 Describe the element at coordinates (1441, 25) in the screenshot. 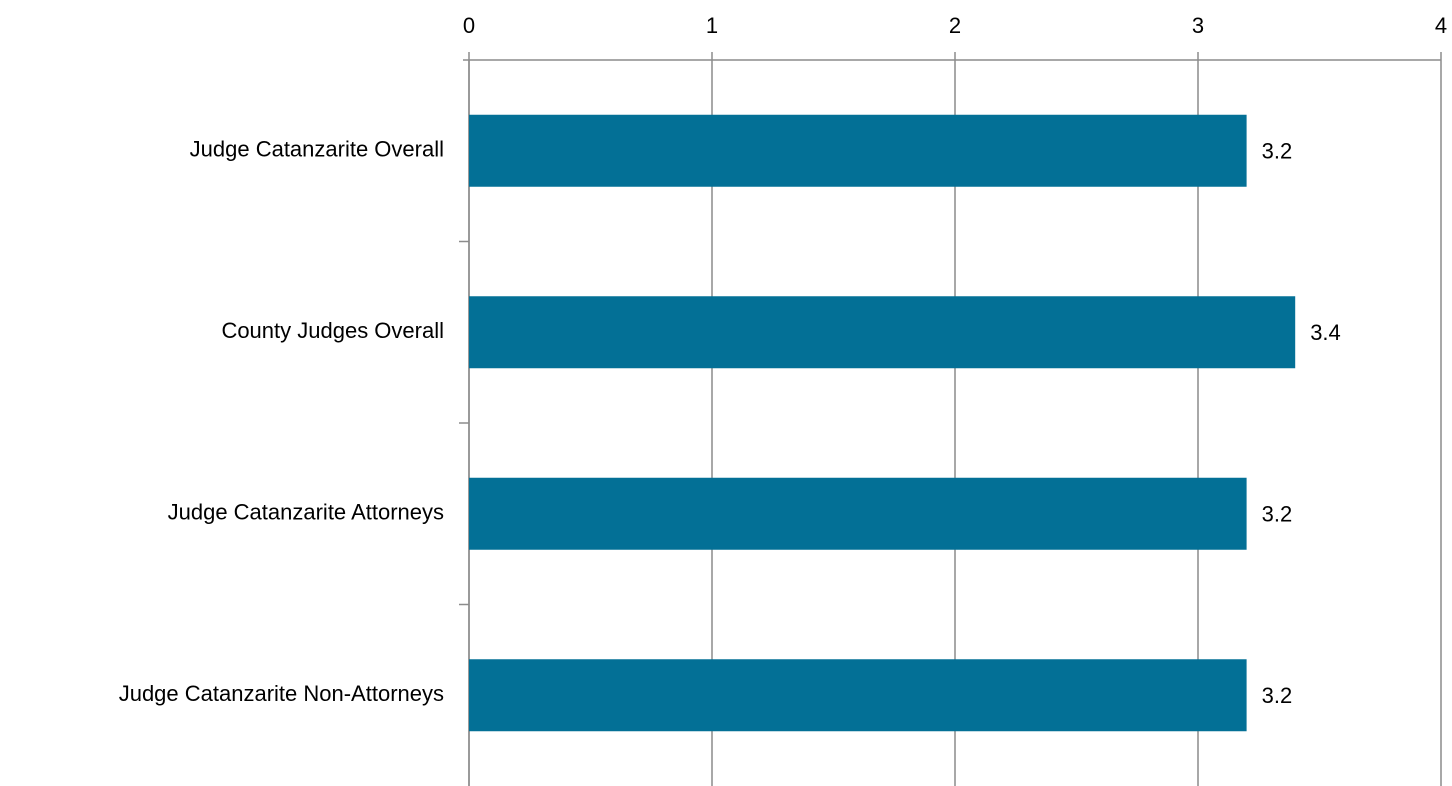

I see `x-tick-label: 4` at that location.